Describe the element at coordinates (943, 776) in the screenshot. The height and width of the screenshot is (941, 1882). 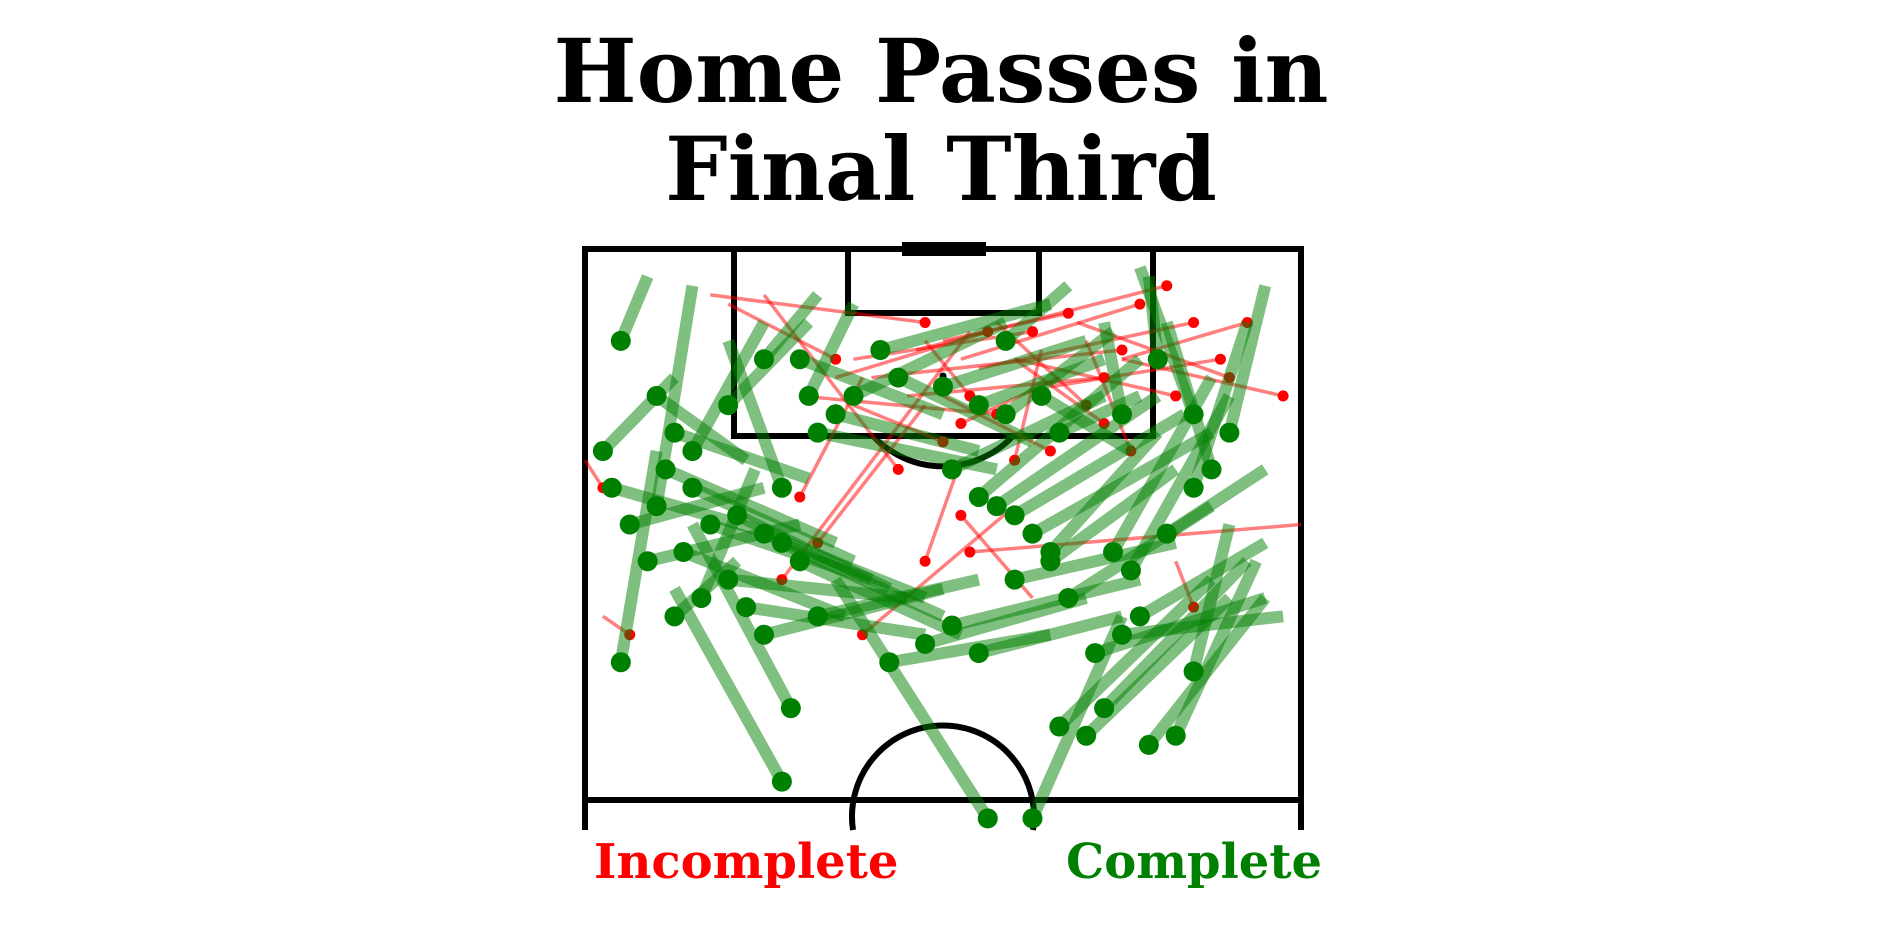
I see `center-circle` at that location.